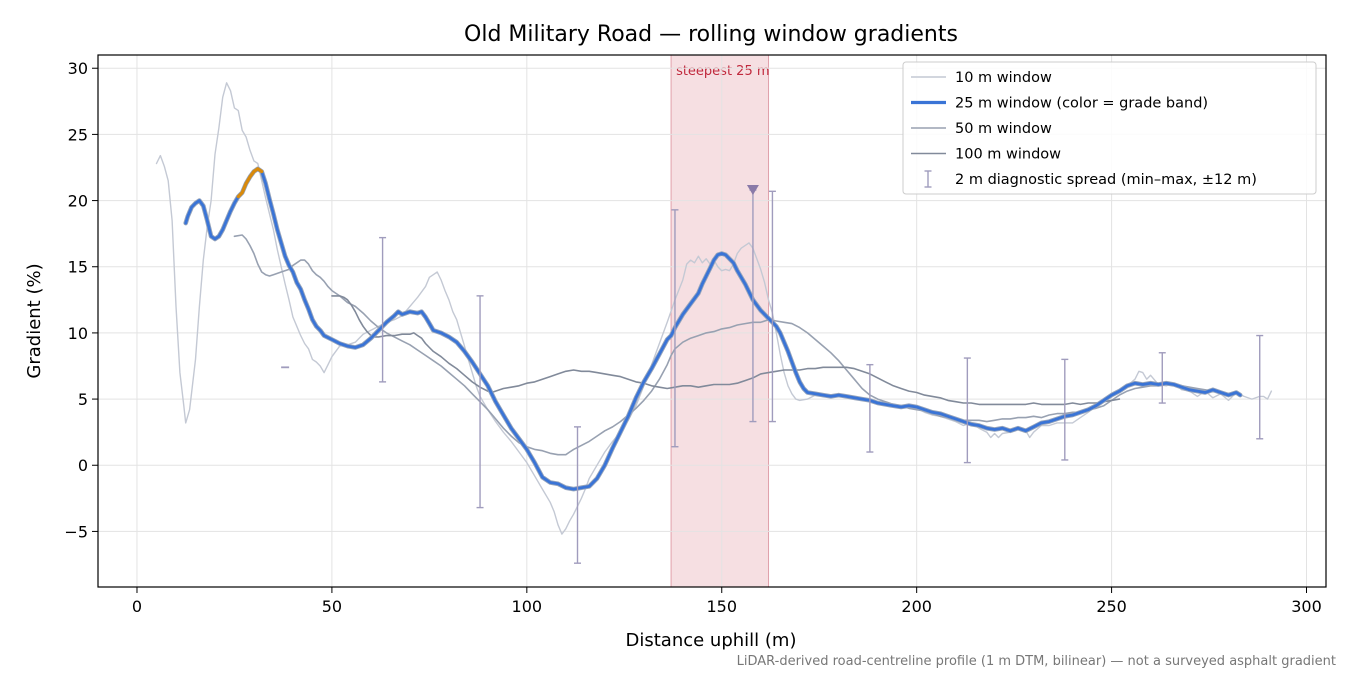 The image size is (1350, 675). I want to click on legend-label: 25 m window (color = grade band), so click(1081, 104).